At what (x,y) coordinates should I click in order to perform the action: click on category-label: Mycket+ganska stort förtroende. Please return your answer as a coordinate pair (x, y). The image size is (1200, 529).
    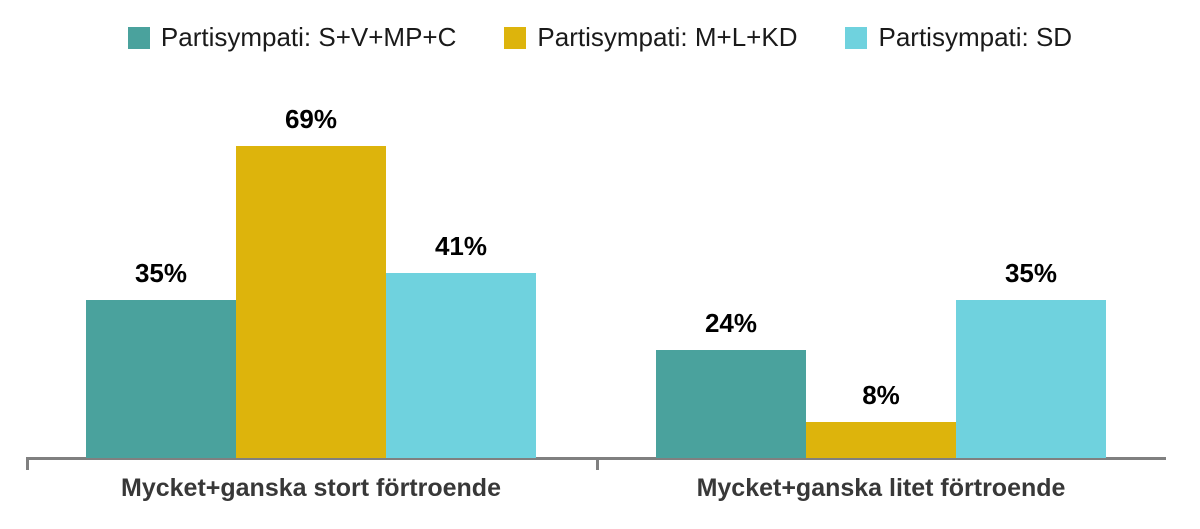
    Looking at the image, I should click on (311, 488).